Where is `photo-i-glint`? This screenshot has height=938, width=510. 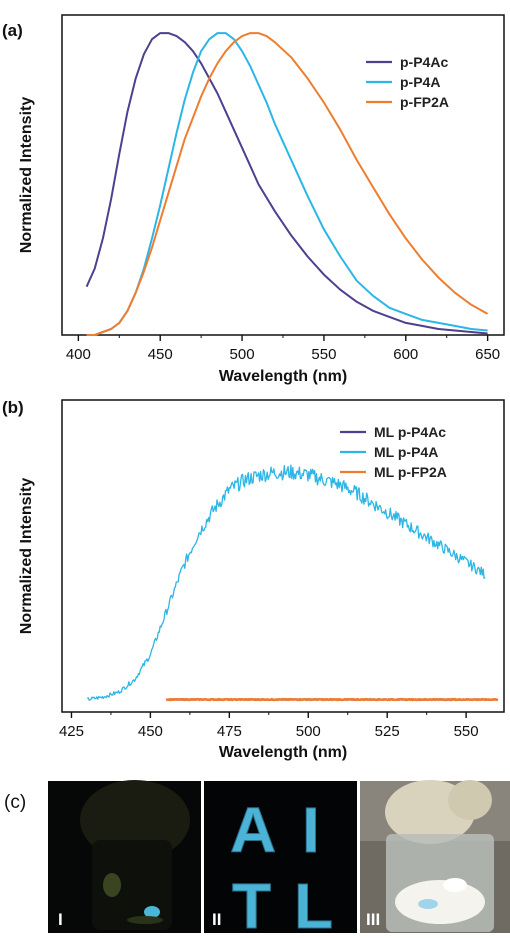 photo-i-glint is located at coordinates (112, 885).